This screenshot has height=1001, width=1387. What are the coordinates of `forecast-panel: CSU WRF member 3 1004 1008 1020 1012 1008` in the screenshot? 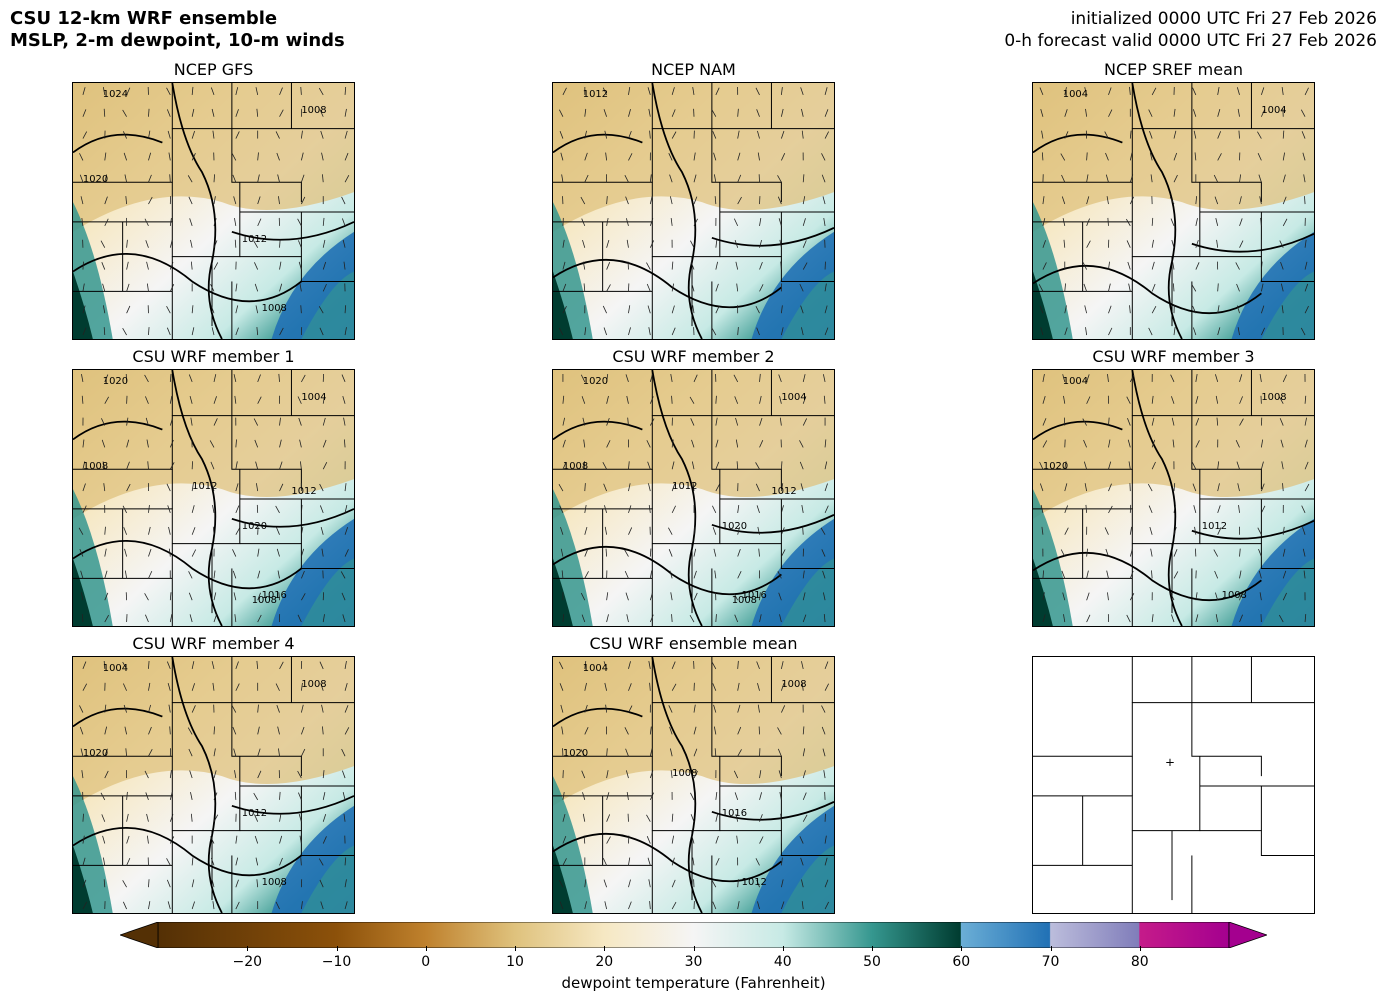 It's located at (1173, 487).